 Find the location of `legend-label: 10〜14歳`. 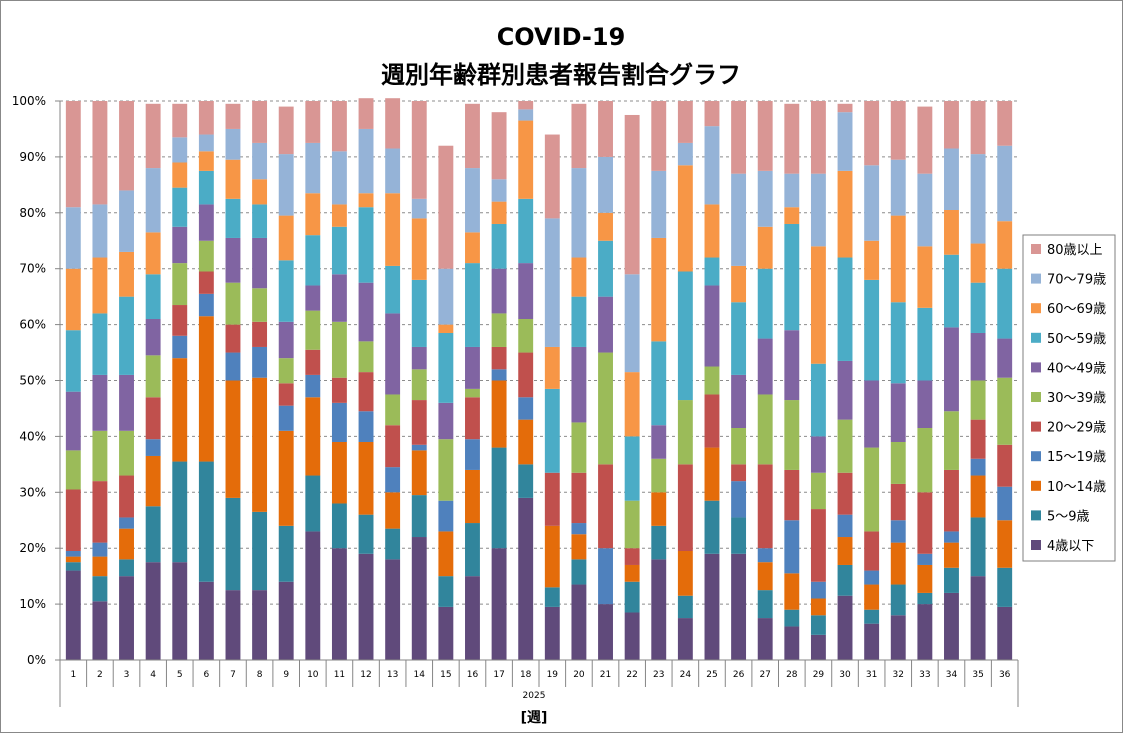

legend-label: 10〜14歳 is located at coordinates (1076, 487).